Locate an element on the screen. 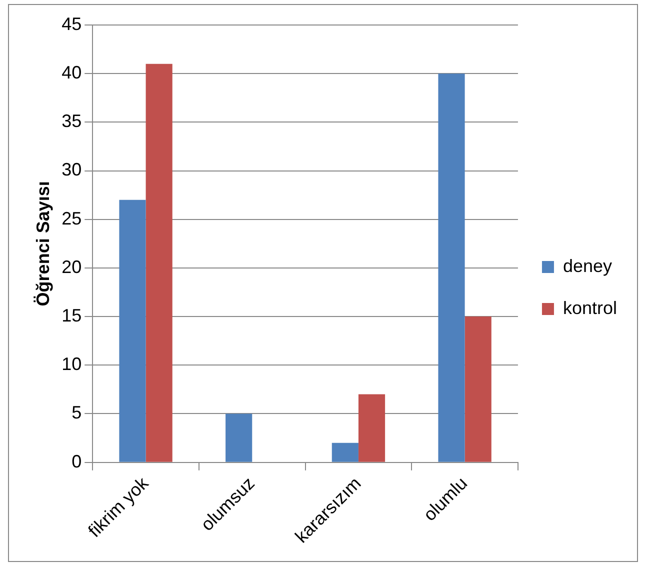  y-tick-label: 10 is located at coordinates (72, 364).